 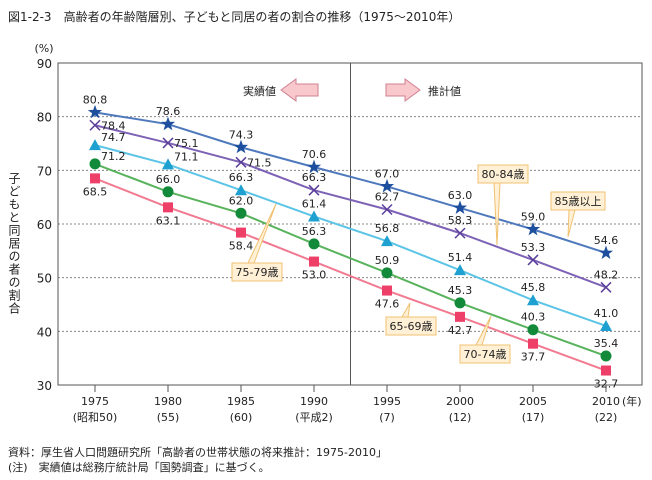 I want to click on y-tick-label: 80, so click(x=44, y=118).